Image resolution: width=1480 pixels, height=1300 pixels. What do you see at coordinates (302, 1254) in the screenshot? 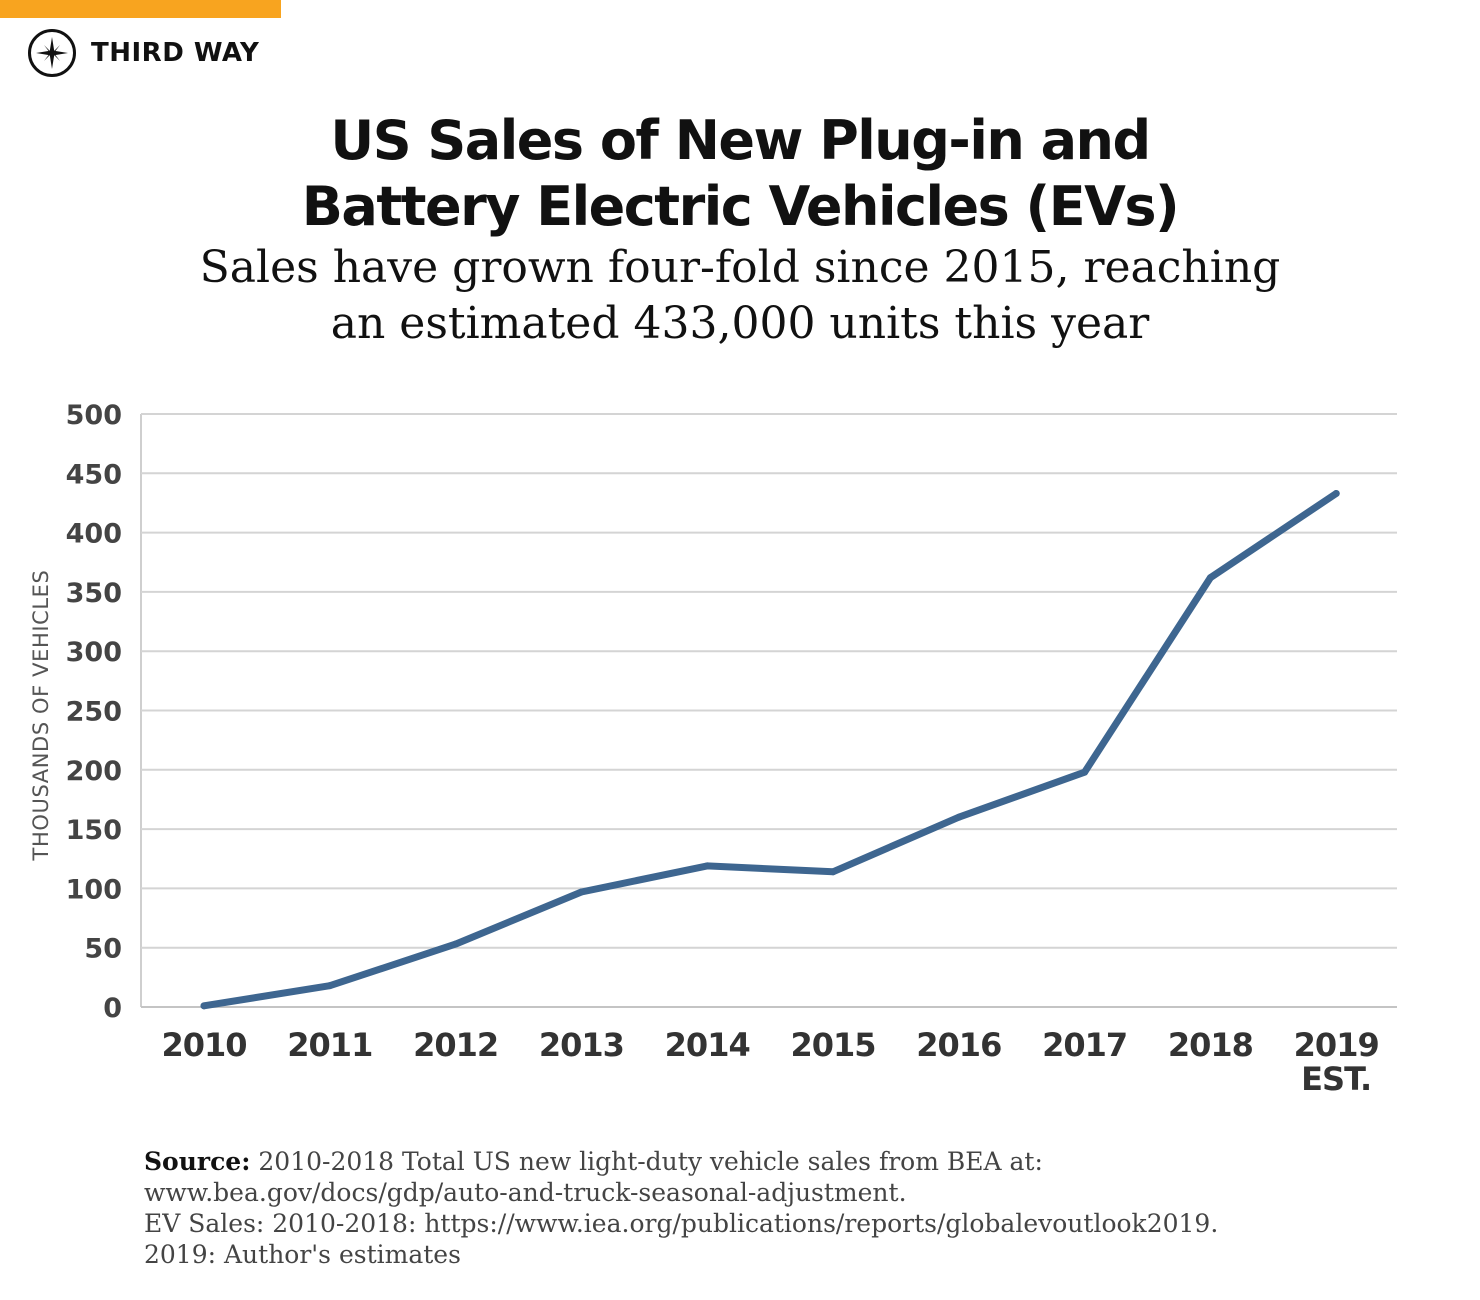
I see `source-line-4: 2019: Author's estimates` at bounding box center [302, 1254].